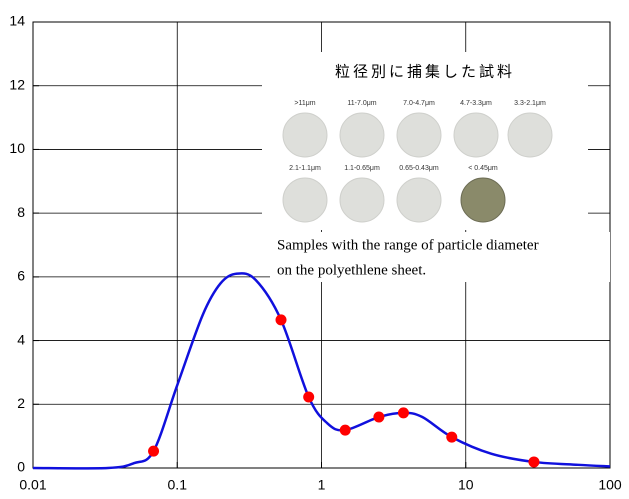 The image size is (629, 499). Describe the element at coordinates (322, 485) in the screenshot. I see `x-tick-label: 1` at that location.